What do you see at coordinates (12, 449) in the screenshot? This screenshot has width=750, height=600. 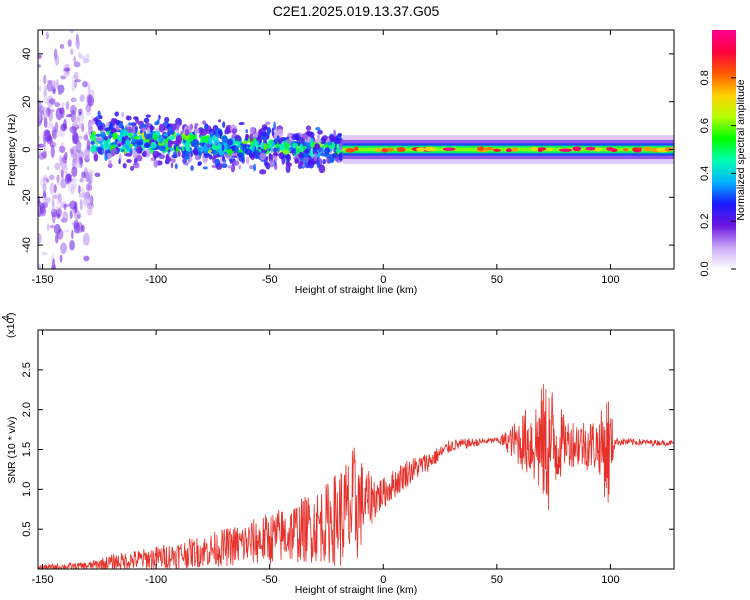 I see `snr-y-label: SNR (10 * v/v)` at bounding box center [12, 449].